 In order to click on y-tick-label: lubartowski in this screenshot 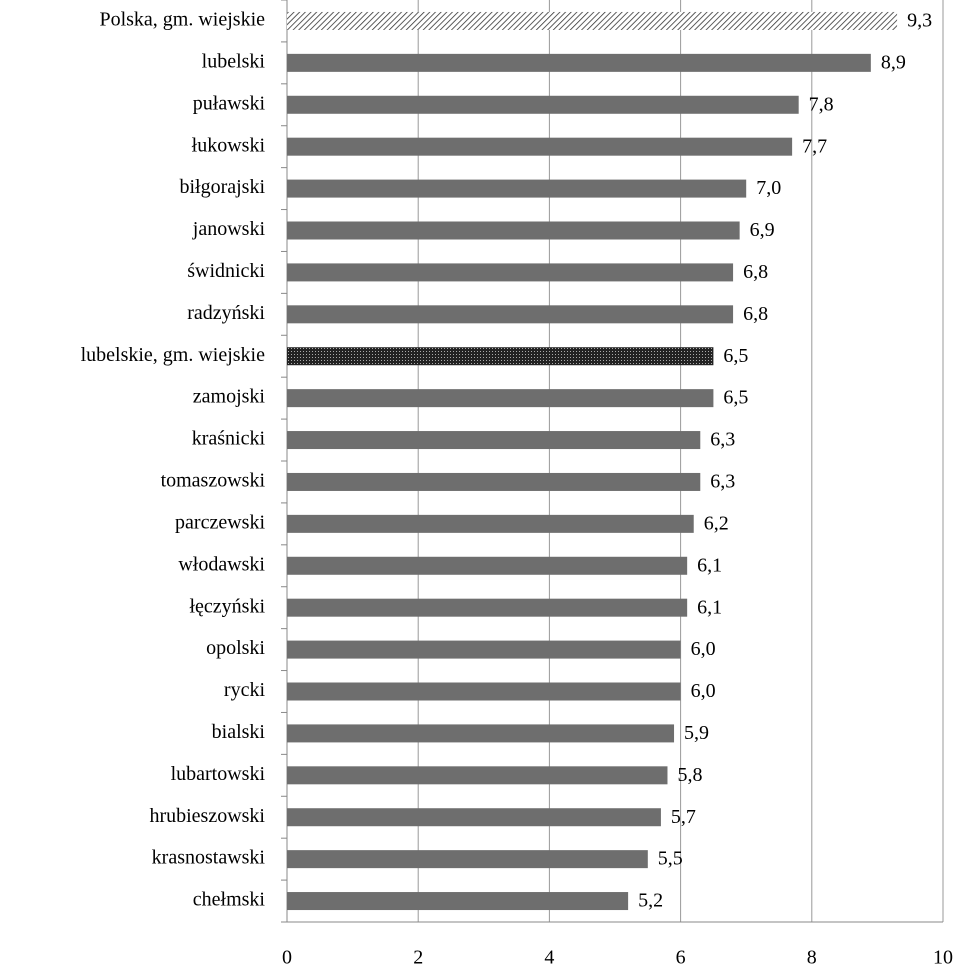, I will do `click(218, 774)`.